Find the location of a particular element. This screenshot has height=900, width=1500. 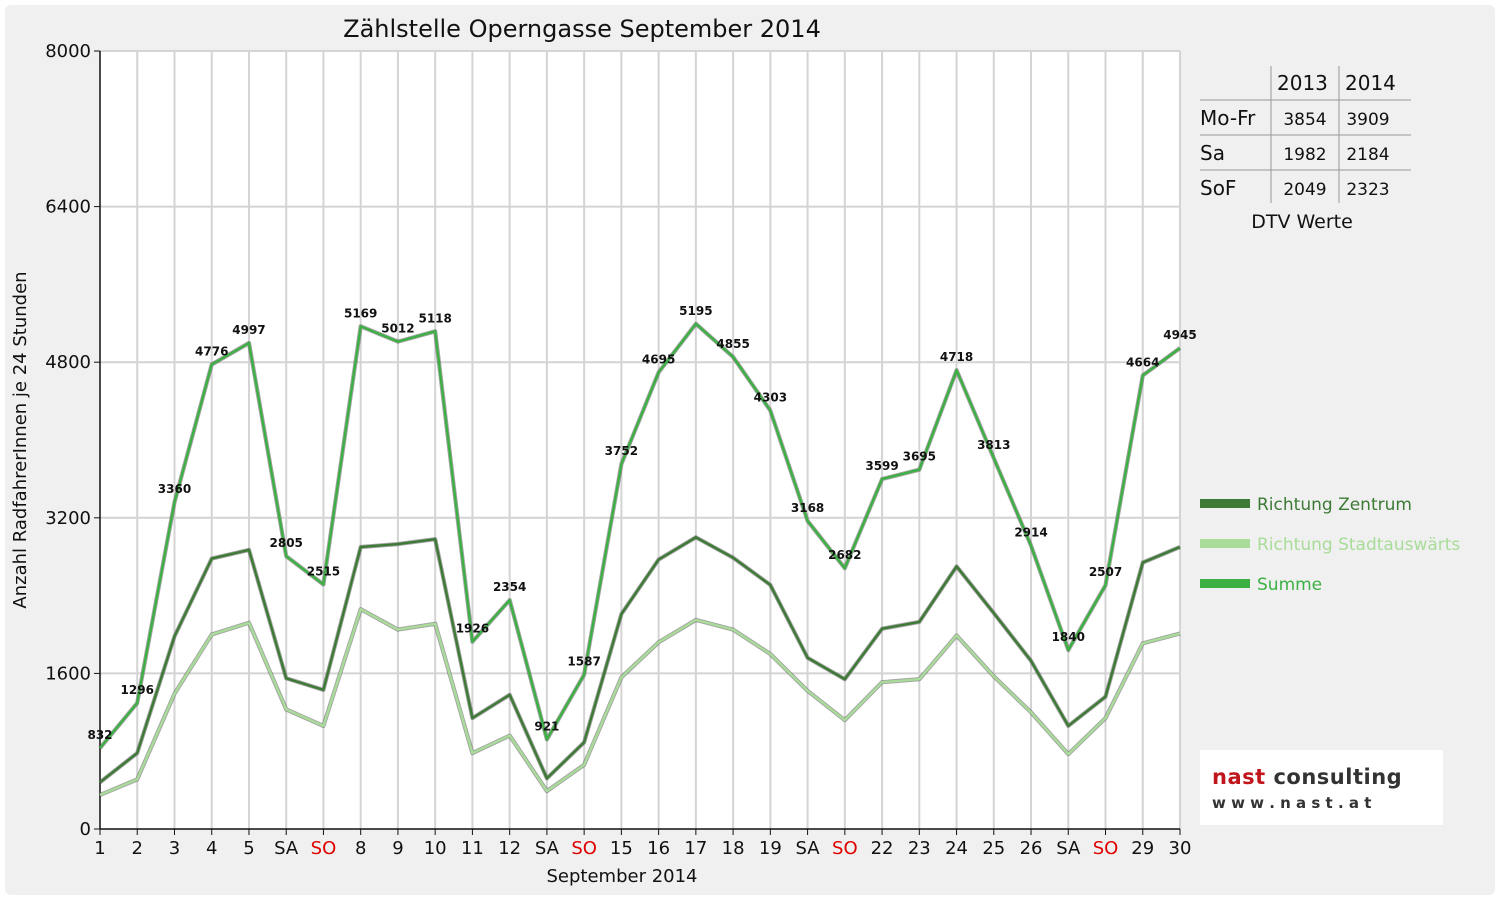

x-tick-label: 5 is located at coordinates (248, 848).